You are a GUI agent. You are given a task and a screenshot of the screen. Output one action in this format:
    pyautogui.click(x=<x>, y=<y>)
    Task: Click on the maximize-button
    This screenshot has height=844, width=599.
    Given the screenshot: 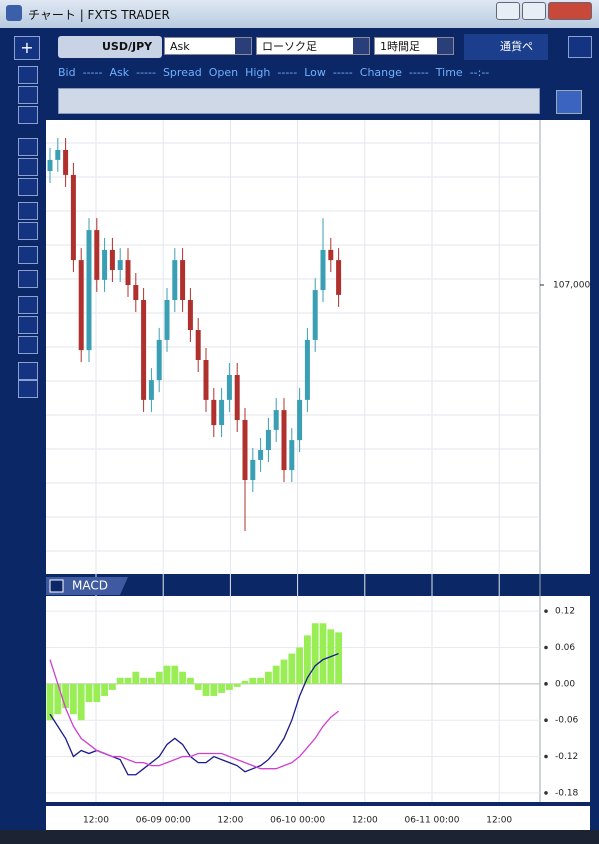 What is the action you would take?
    pyautogui.click(x=534, y=11)
    